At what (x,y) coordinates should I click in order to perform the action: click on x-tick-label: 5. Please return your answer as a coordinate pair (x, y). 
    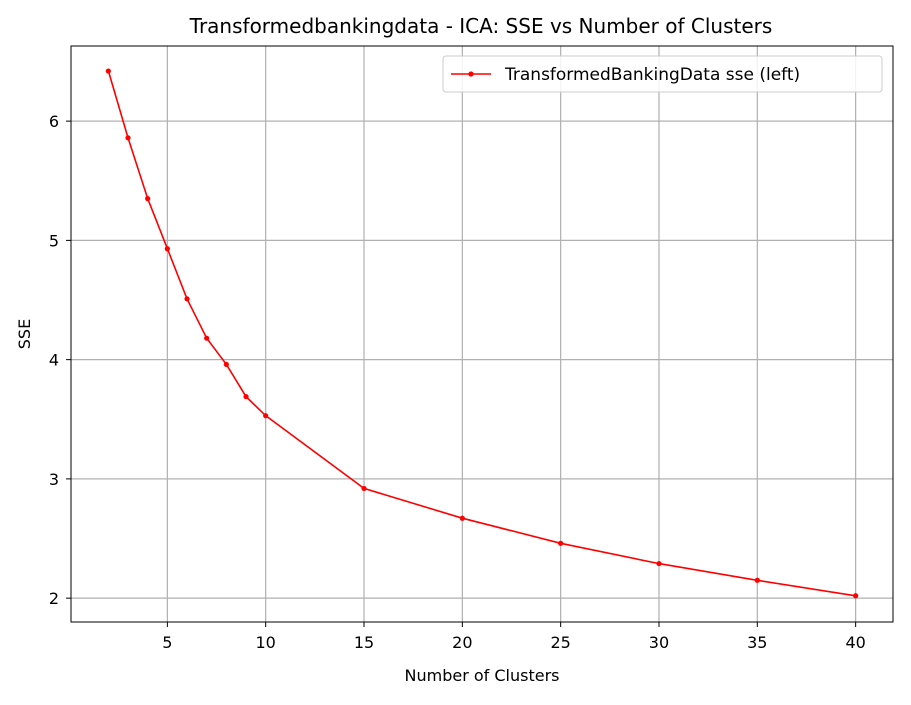
    Looking at the image, I should click on (167, 642).